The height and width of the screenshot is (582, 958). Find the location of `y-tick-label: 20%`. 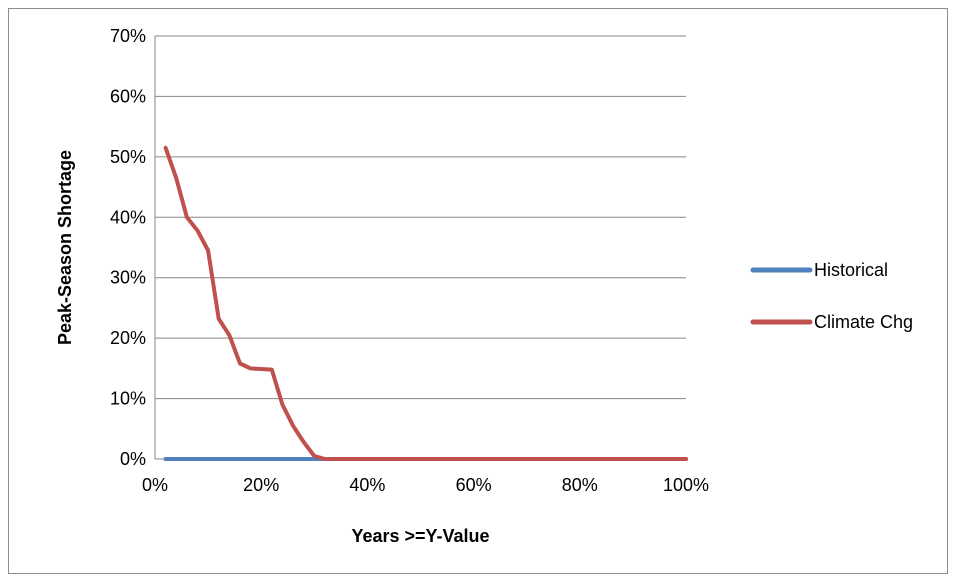

y-tick-label: 20% is located at coordinates (128, 338).